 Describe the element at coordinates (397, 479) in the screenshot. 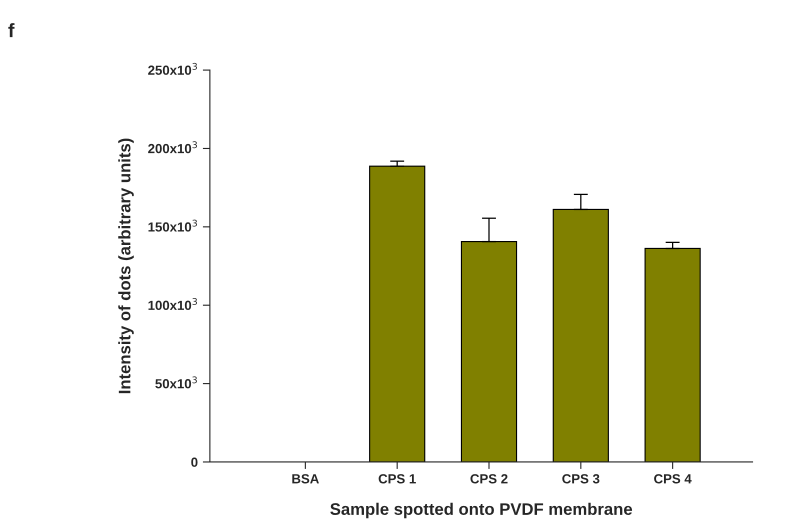

I see `x-tick-label: CPS 1` at that location.